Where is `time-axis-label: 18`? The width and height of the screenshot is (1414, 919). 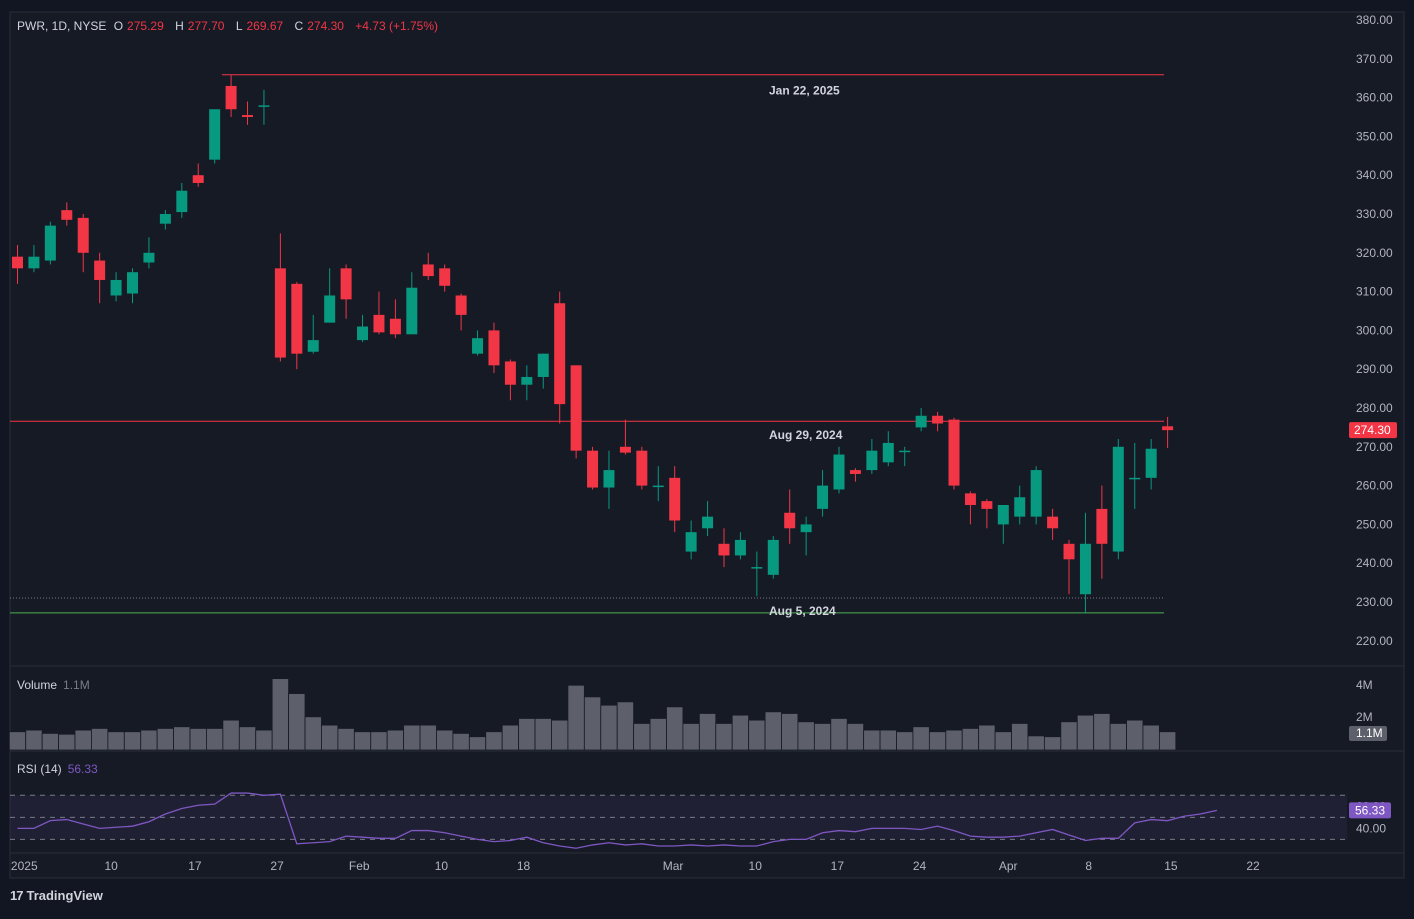 time-axis-label: 18 is located at coordinates (524, 866).